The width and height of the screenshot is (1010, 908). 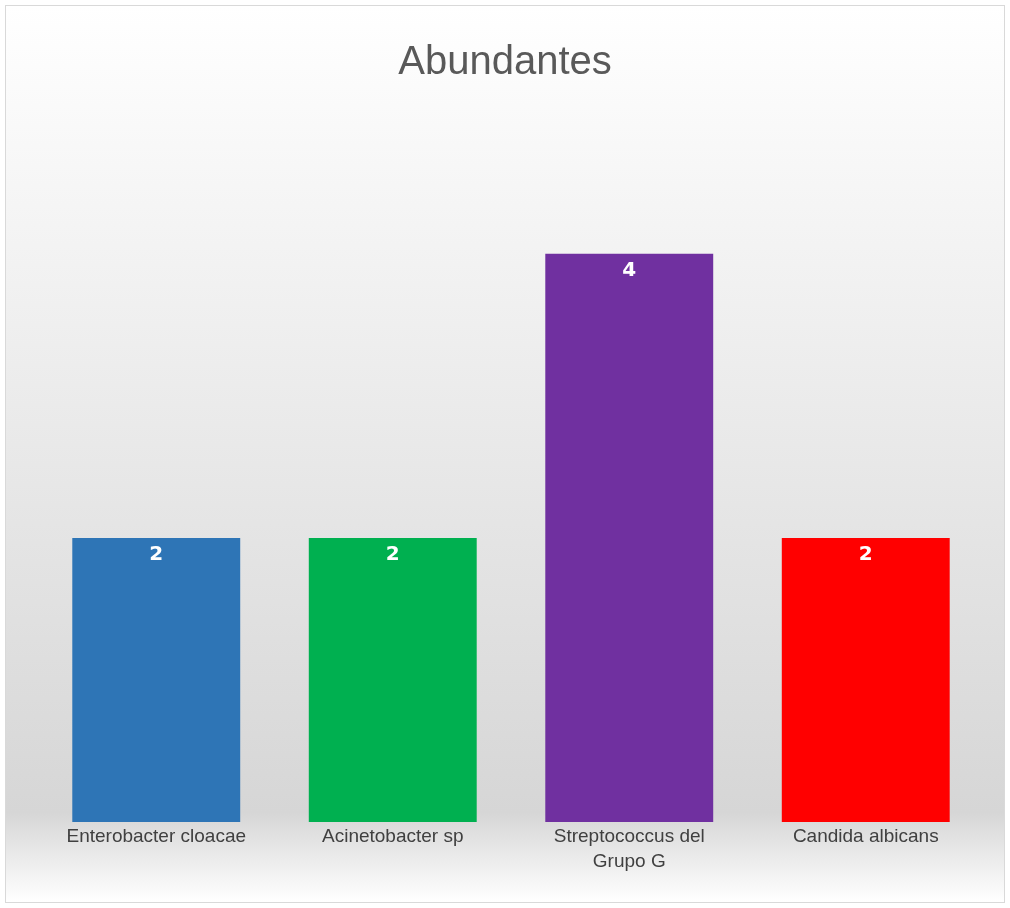 I want to click on chart-title: Abundantes, so click(x=505, y=60).